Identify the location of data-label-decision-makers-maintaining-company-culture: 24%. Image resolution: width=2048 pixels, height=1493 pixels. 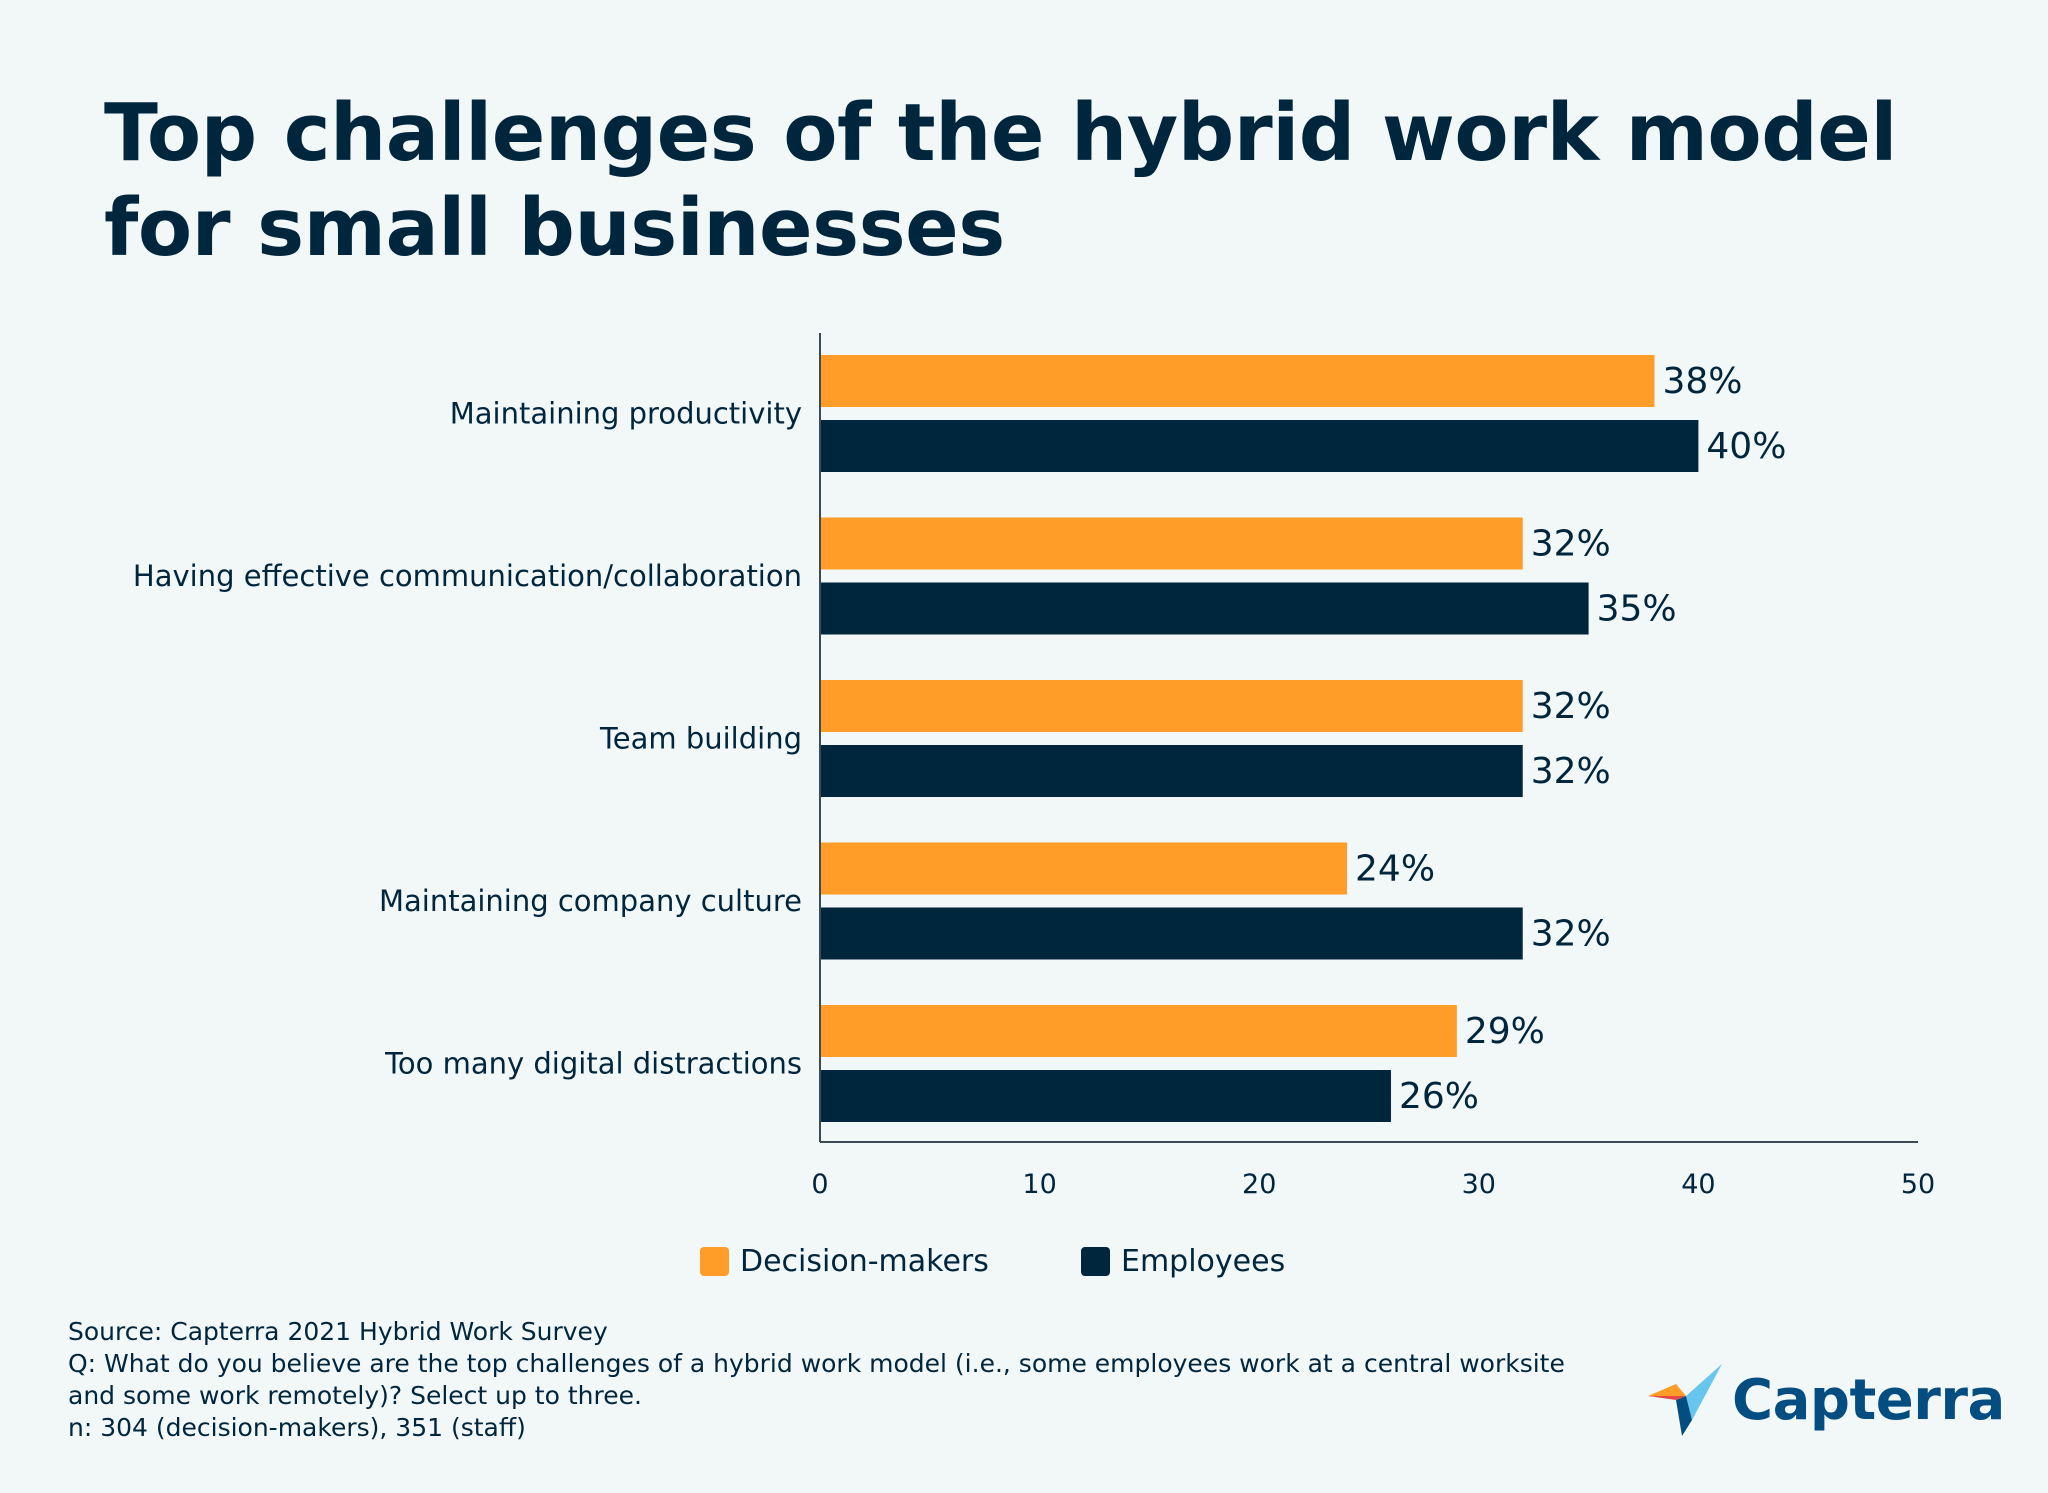
(1395, 869).